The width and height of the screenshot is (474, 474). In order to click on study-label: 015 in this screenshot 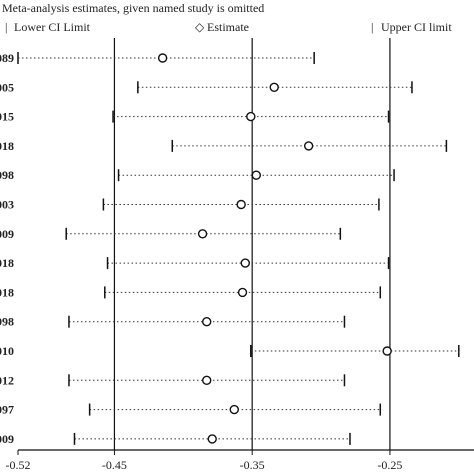, I will do `click(7, 117)`.